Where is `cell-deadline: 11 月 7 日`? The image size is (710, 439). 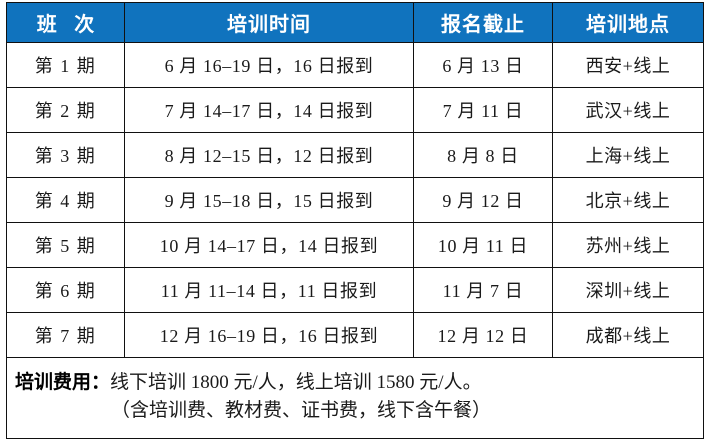
cell-deadline: 11 月 7 日 is located at coordinates (483, 290).